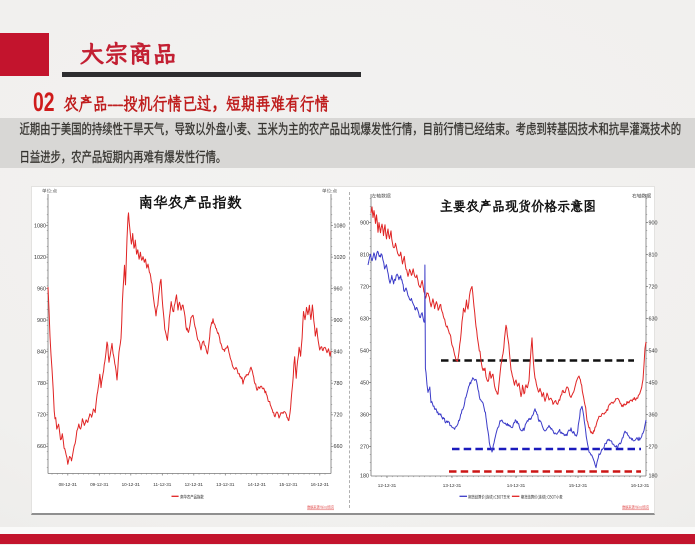 Image resolution: width=695 pixels, height=545 pixels. What do you see at coordinates (68, 484) in the screenshot?
I see `svg-text: 08-12-31` at bounding box center [68, 484].